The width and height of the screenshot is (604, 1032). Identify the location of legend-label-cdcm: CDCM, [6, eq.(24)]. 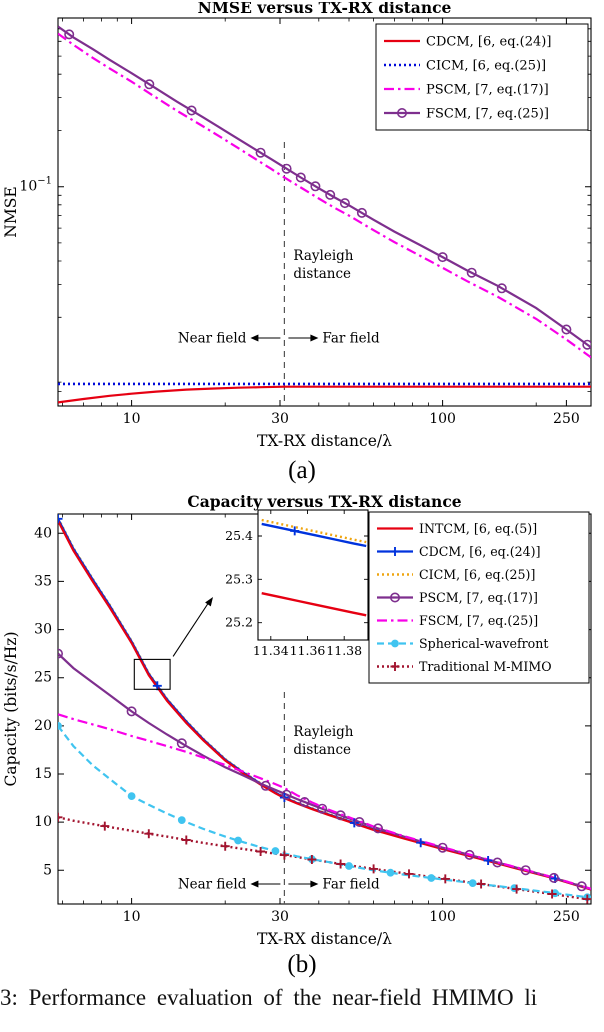
(488, 42).